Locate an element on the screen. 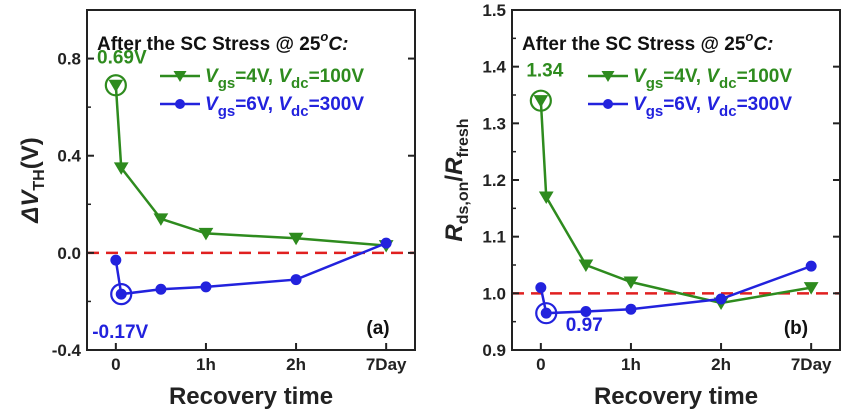 The height and width of the screenshot is (419, 846). y-tick-label: 1.5 is located at coordinates (494, 10).